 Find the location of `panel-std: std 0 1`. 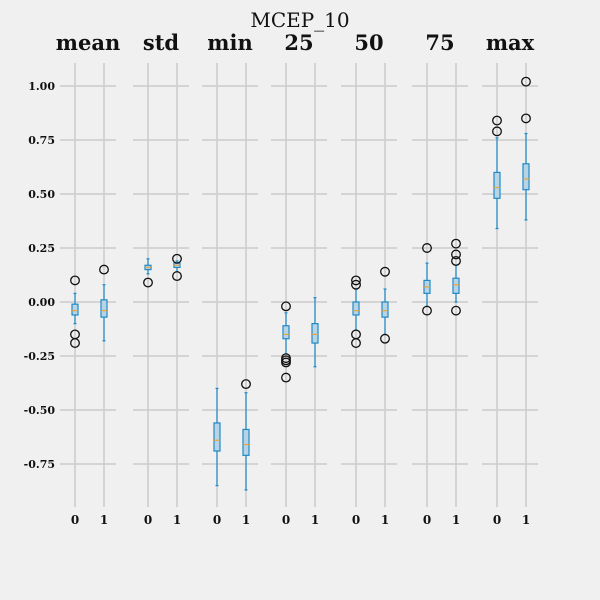

panel-std: std 0 1 is located at coordinates (161, 278).